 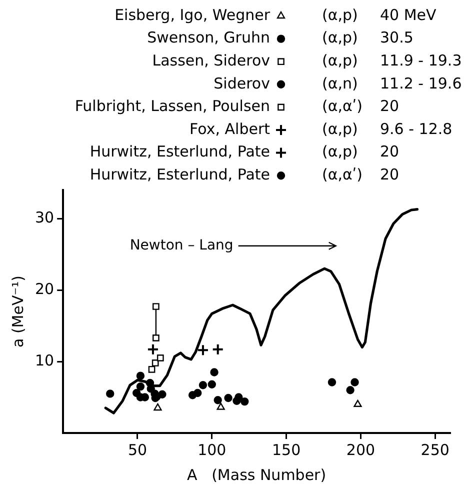 What do you see at coordinates (44, 217) in the screenshot?
I see `y-tick-label: 30` at bounding box center [44, 217].